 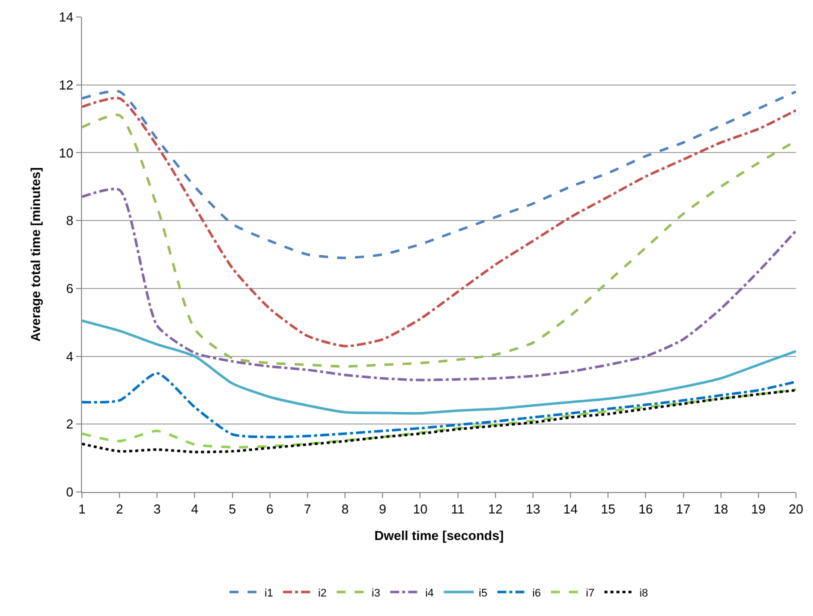 I want to click on x-tick-label: 4, so click(x=194, y=509).